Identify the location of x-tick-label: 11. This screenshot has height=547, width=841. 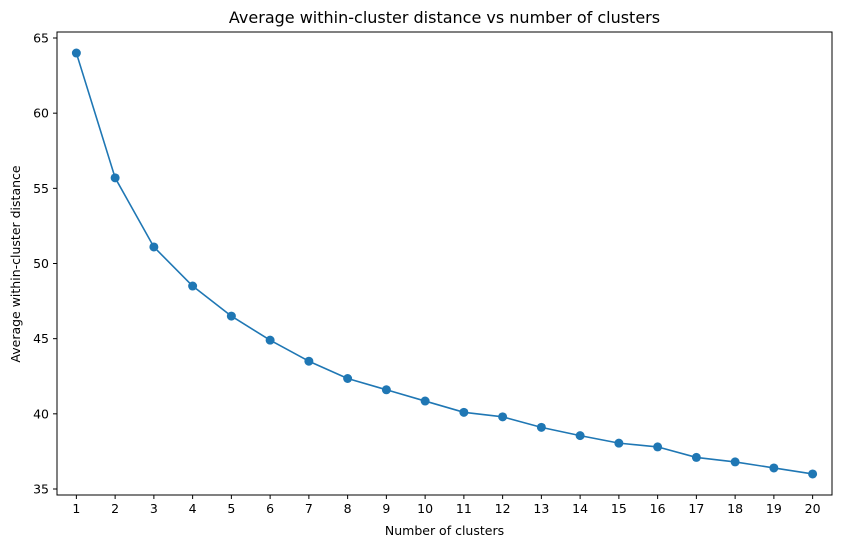
(464, 508).